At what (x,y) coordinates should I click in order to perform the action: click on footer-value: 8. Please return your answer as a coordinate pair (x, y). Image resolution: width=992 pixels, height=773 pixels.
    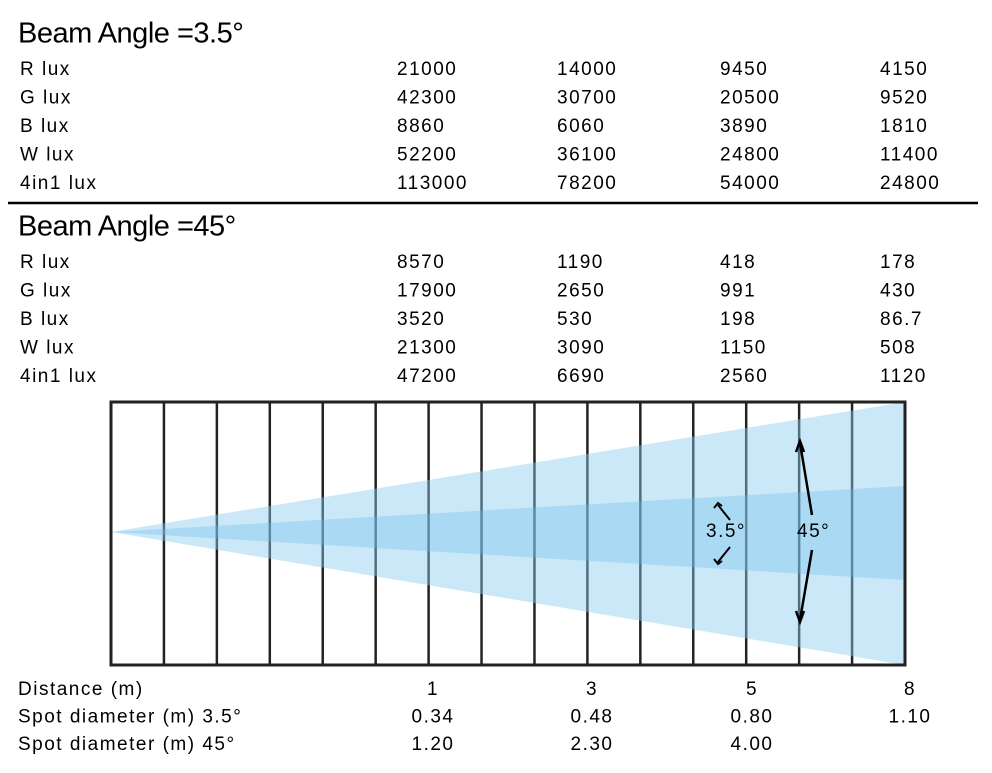
    Looking at the image, I should click on (910, 689).